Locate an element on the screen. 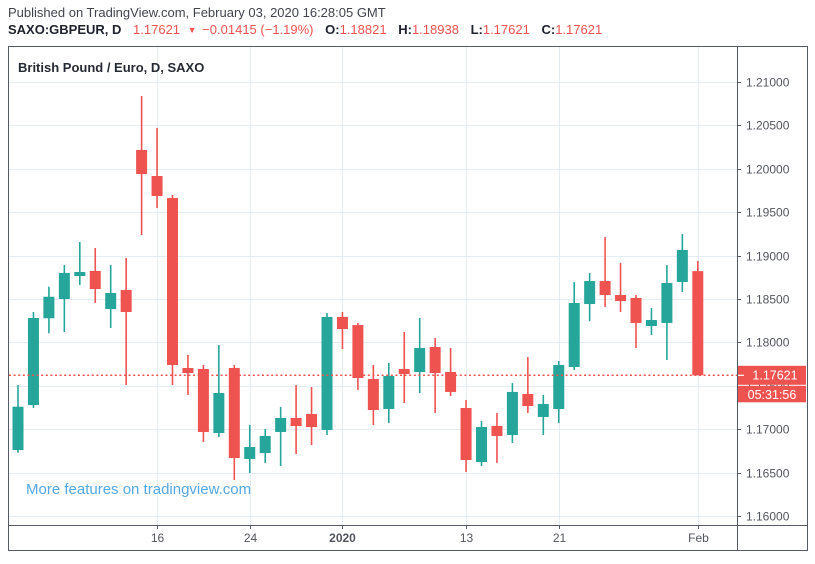 The image size is (815, 564). low-label: L: is located at coordinates (476, 29).